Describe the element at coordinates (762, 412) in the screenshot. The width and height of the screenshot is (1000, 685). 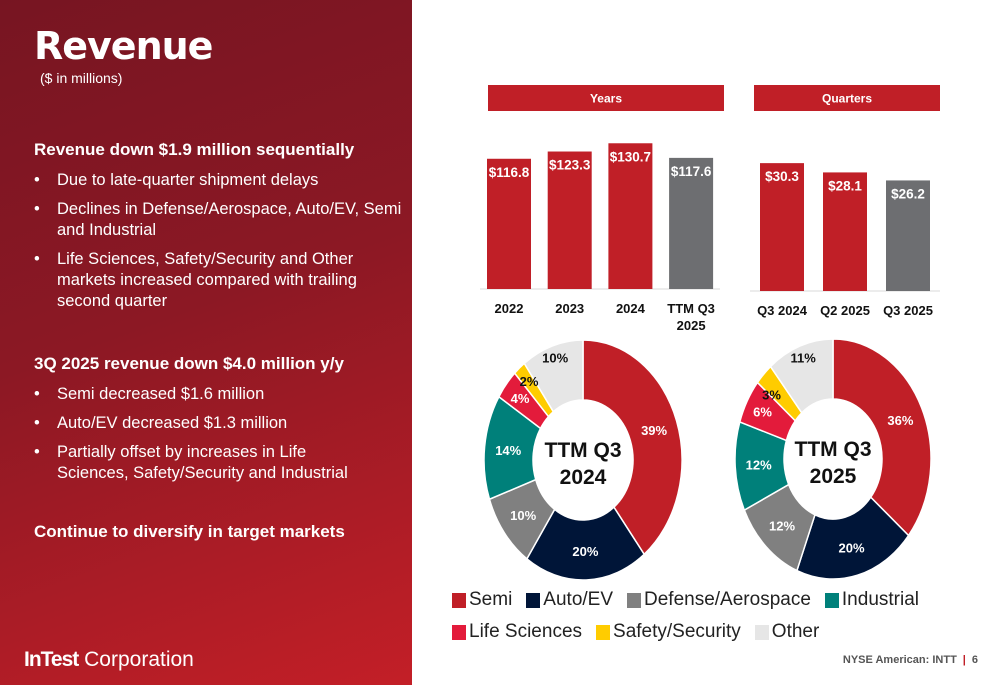
I see `donut-slice-label: 6%` at that location.